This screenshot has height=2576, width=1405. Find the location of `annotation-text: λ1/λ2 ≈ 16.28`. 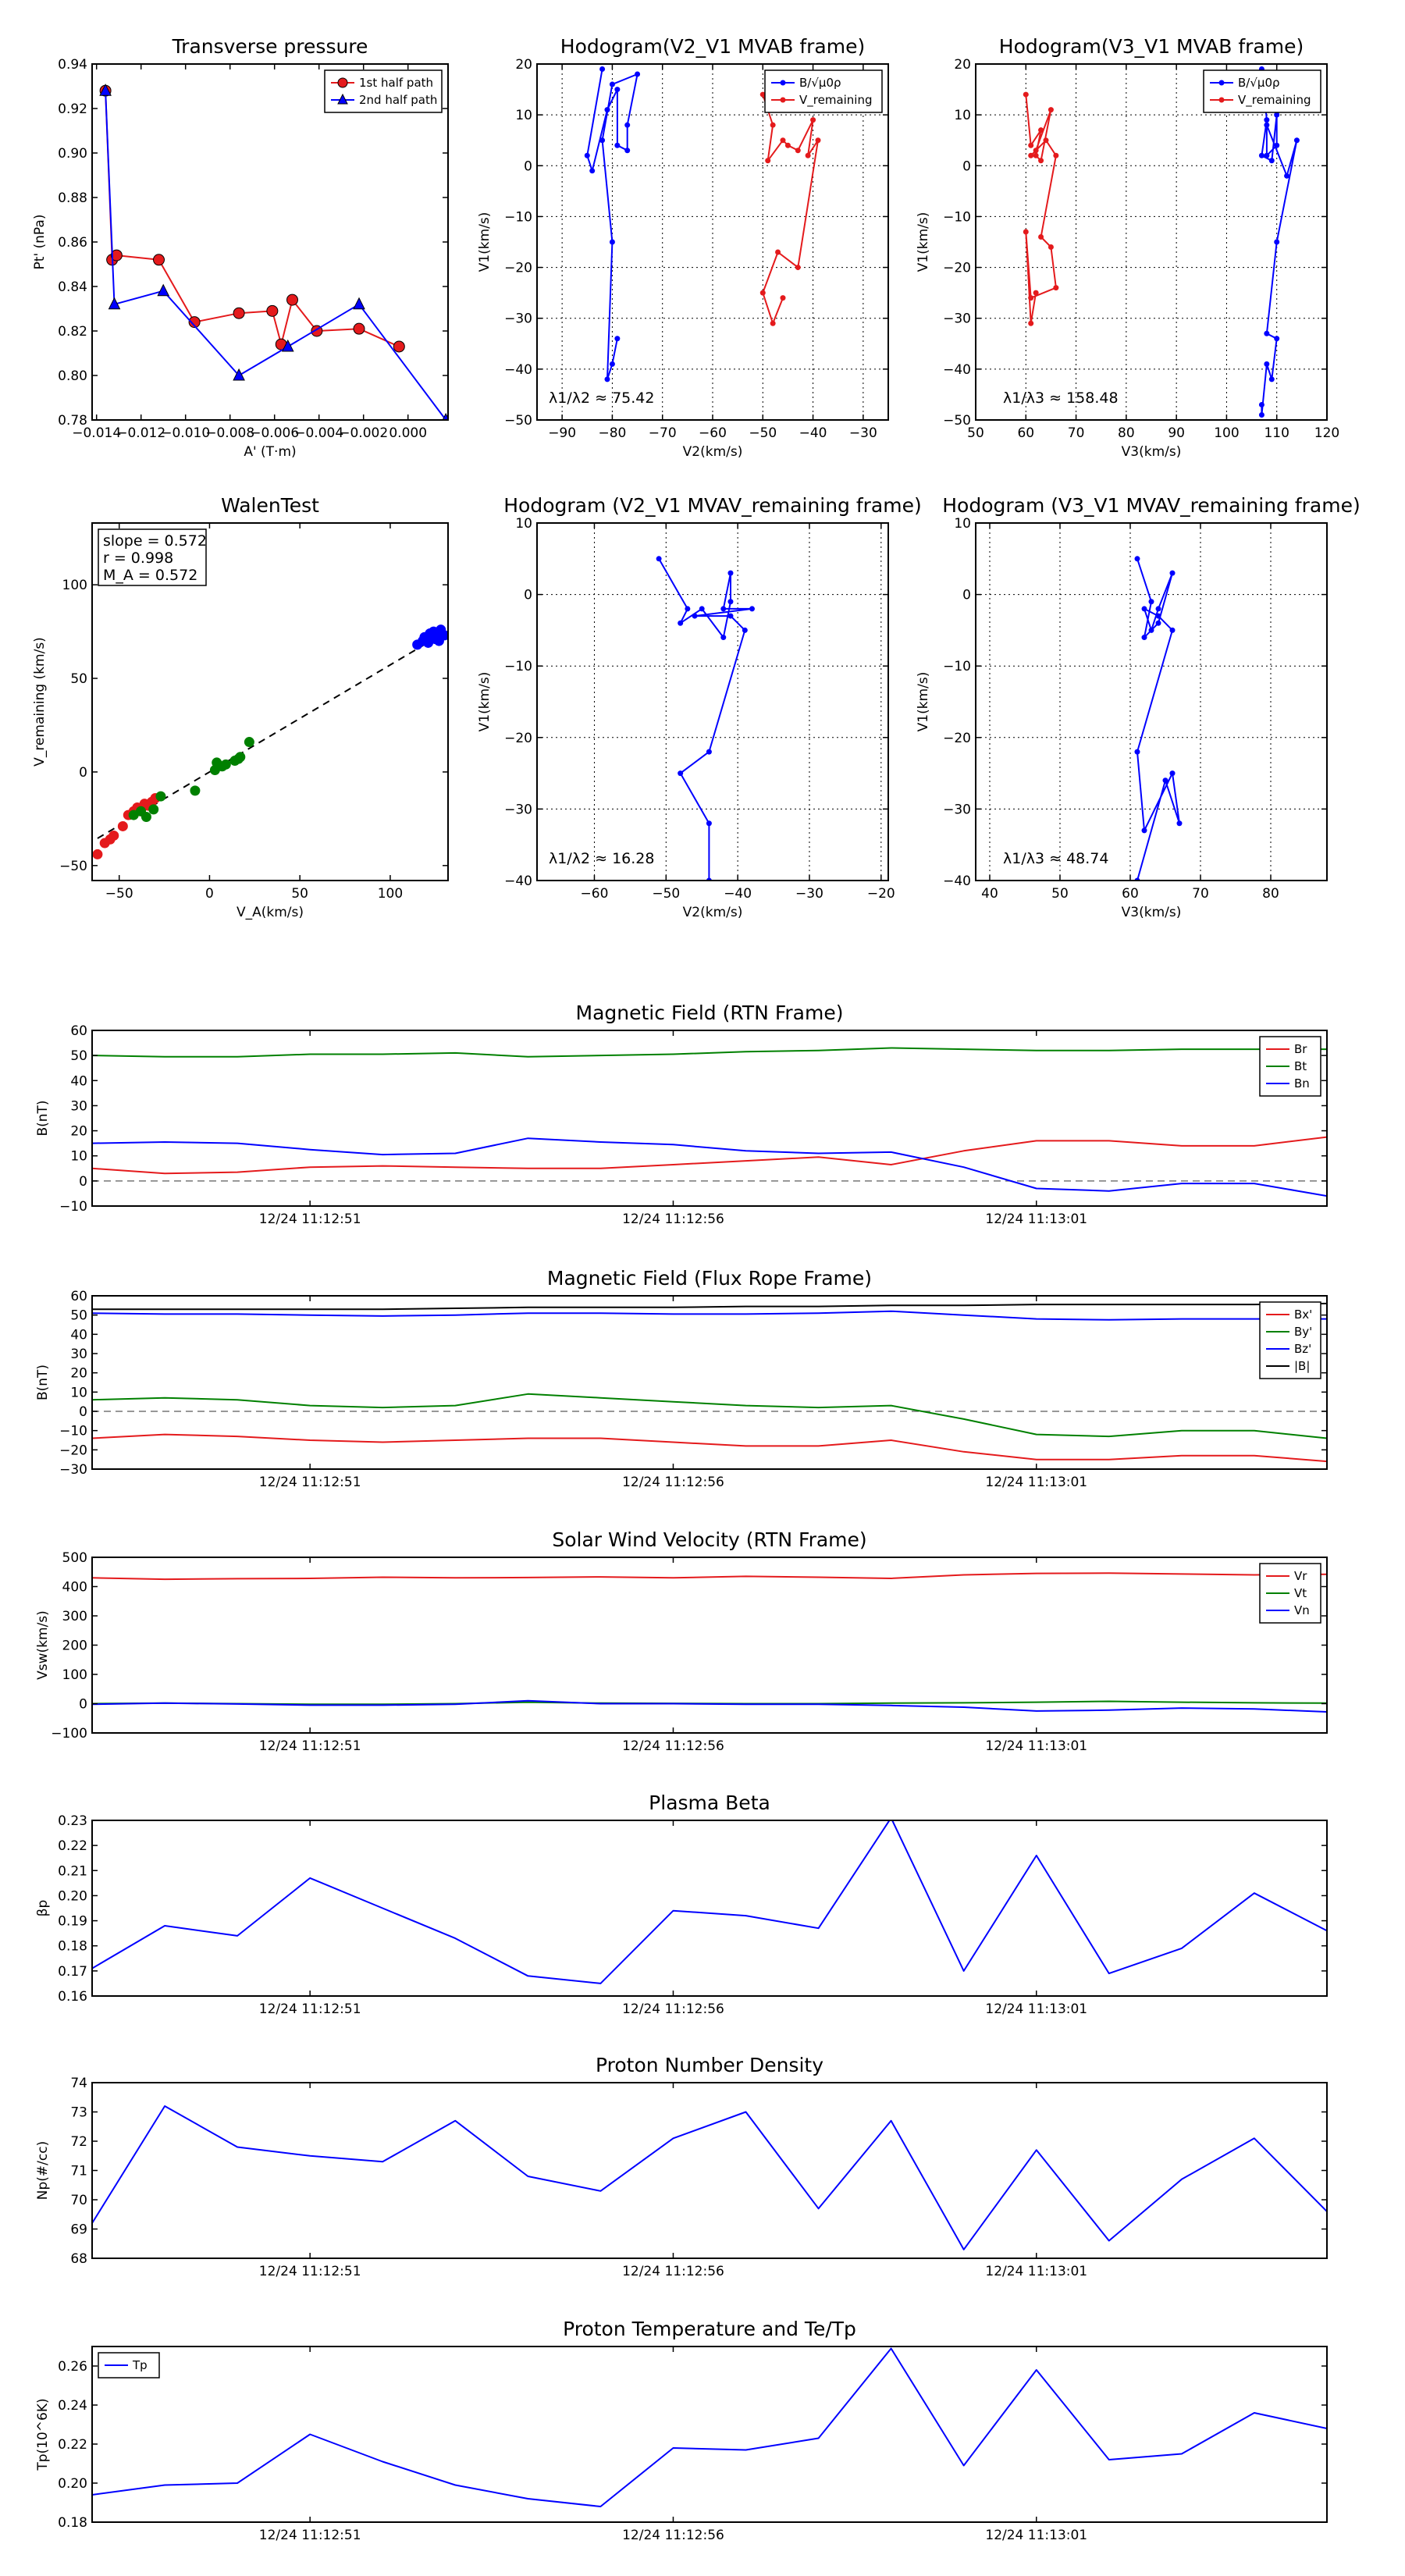

annotation-text: λ1/λ2 ≈ 16.28 is located at coordinates (602, 858).